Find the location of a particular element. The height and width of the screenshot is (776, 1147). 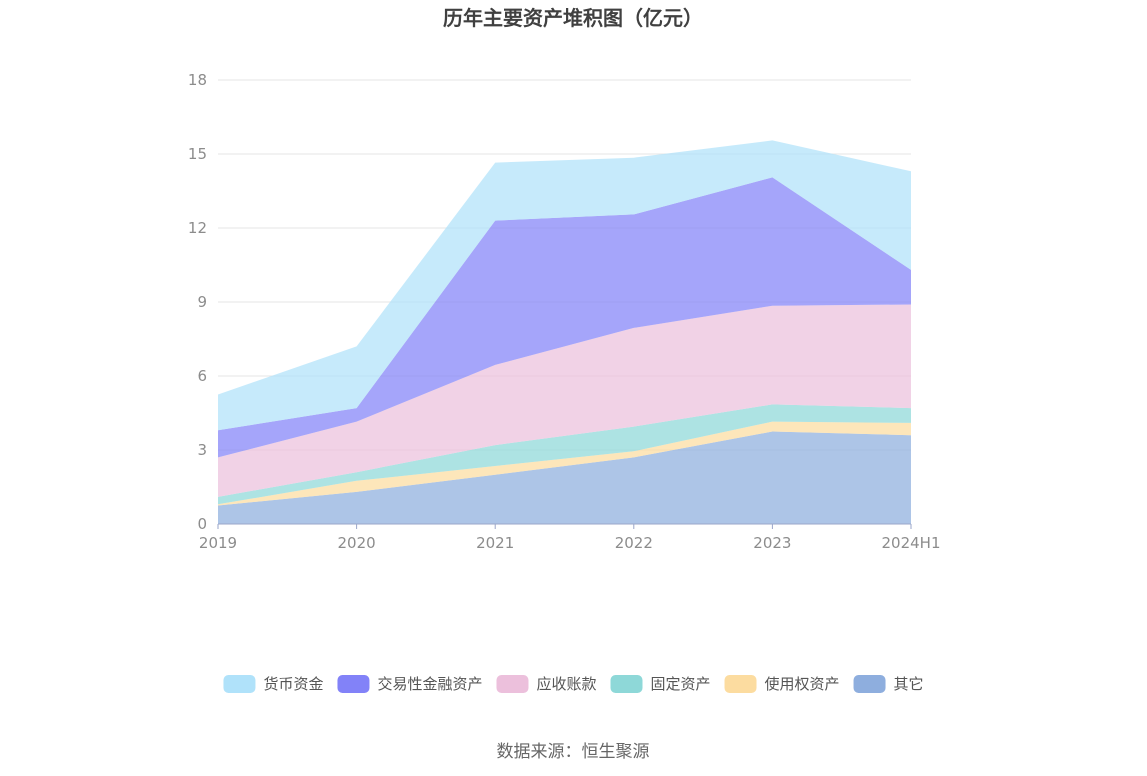

y-tick-label: 9 is located at coordinates (202, 302).